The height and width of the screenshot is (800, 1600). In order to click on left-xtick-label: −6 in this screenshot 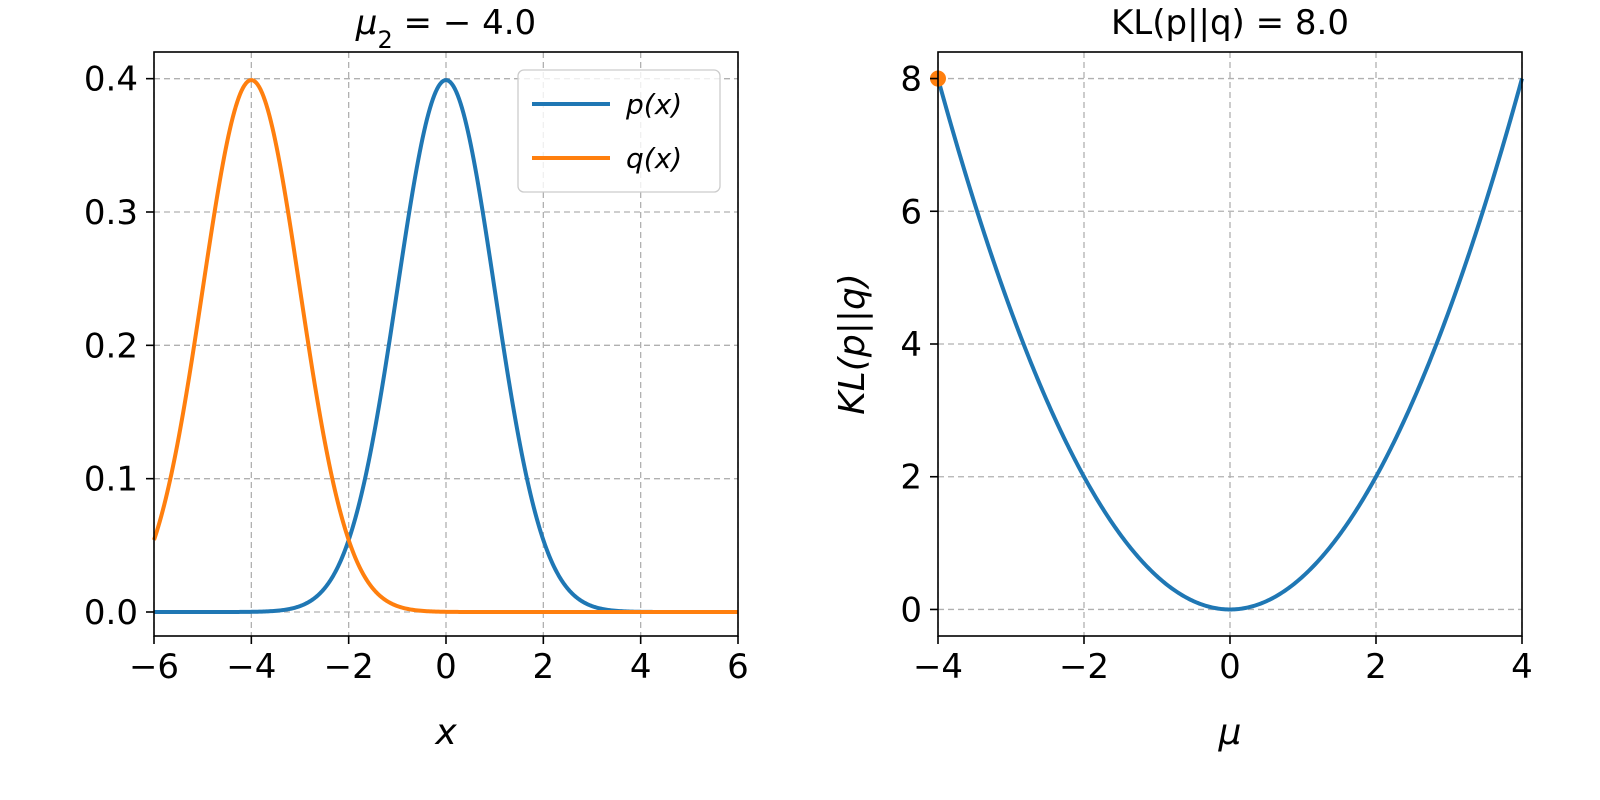, I will do `click(154, 667)`.